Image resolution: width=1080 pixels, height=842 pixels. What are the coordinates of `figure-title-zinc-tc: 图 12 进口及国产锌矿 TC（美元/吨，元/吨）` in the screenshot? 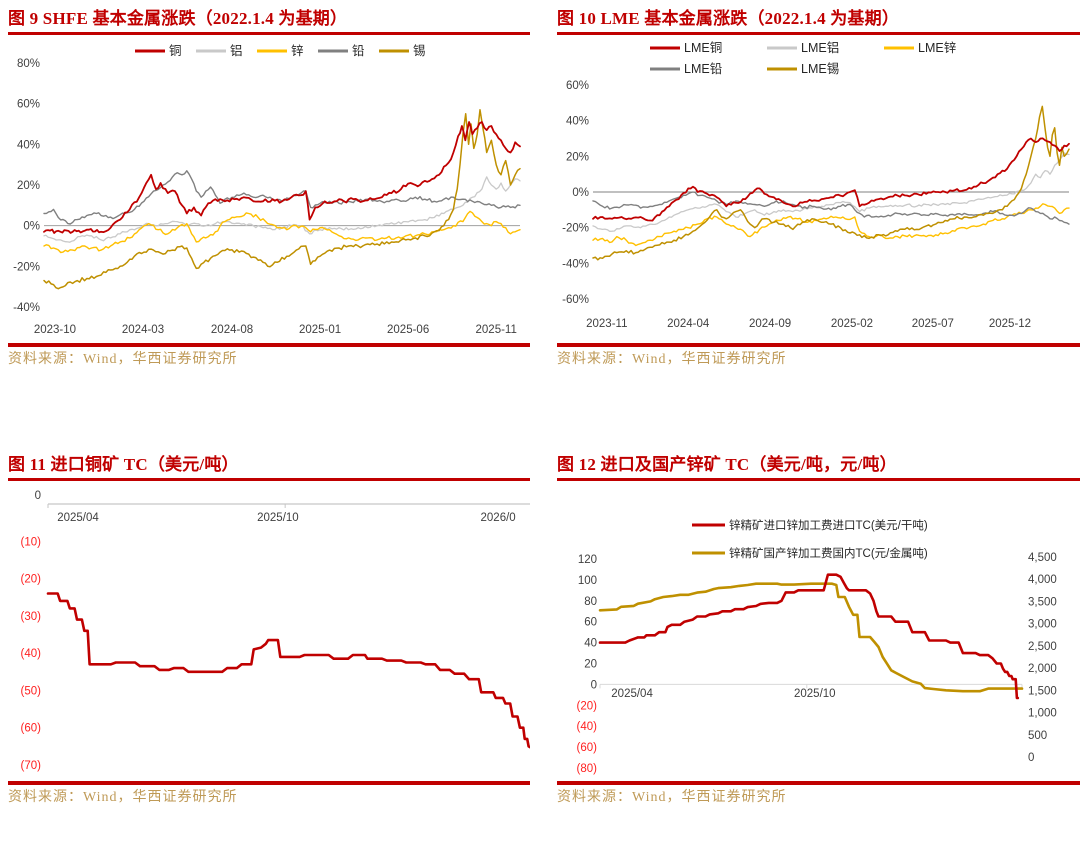 It's located at (727, 464).